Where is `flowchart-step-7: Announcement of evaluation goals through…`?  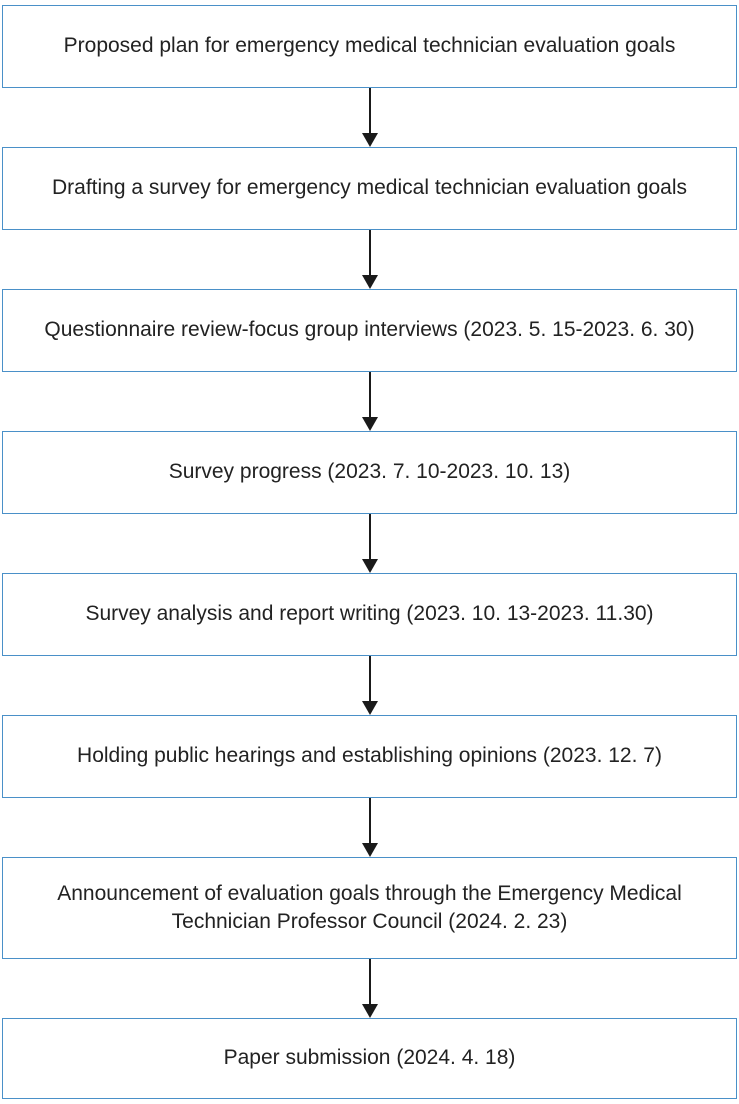
flowchart-step-7: Announcement of evaluation goals through… is located at coordinates (369, 908).